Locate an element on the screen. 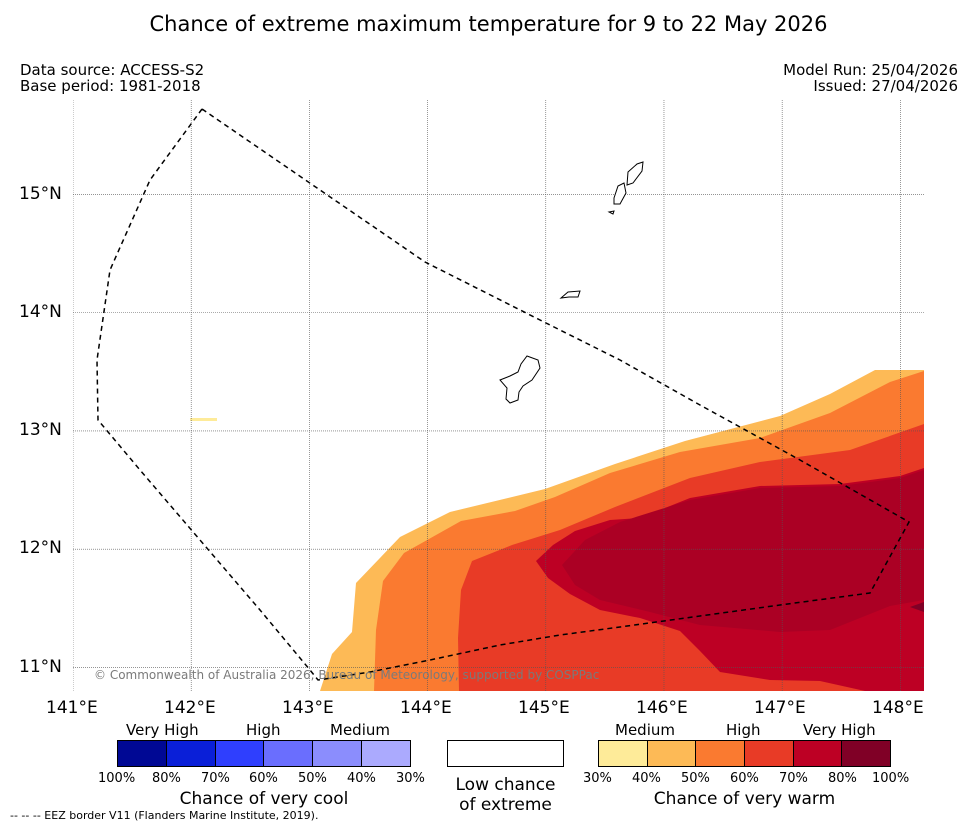 The height and width of the screenshot is (827, 977). lon-tick-144: 144°E is located at coordinates (426, 708).